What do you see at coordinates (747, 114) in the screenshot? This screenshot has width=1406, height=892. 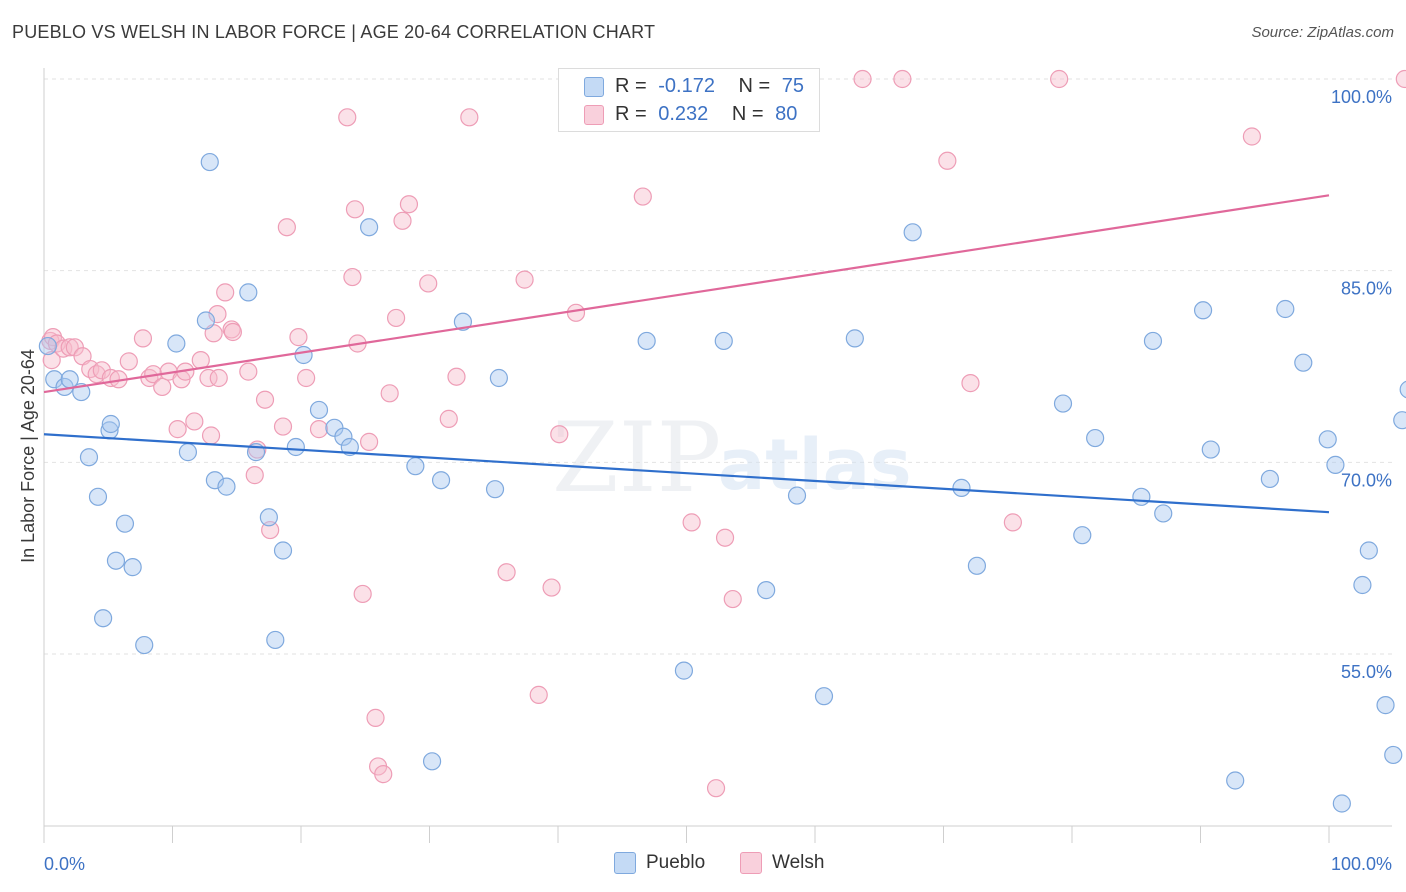 I see `welsh-n-label: N =` at bounding box center [747, 114].